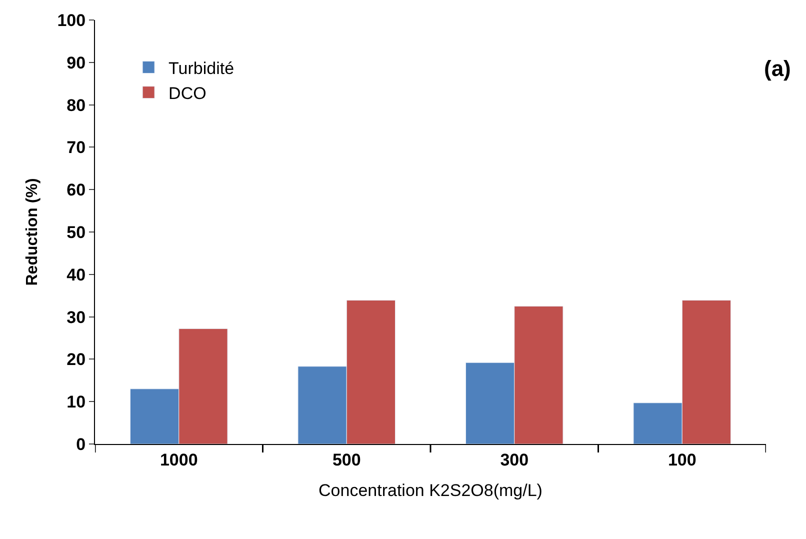  What do you see at coordinates (76, 190) in the screenshot?
I see `y-tick-label: 60` at bounding box center [76, 190].